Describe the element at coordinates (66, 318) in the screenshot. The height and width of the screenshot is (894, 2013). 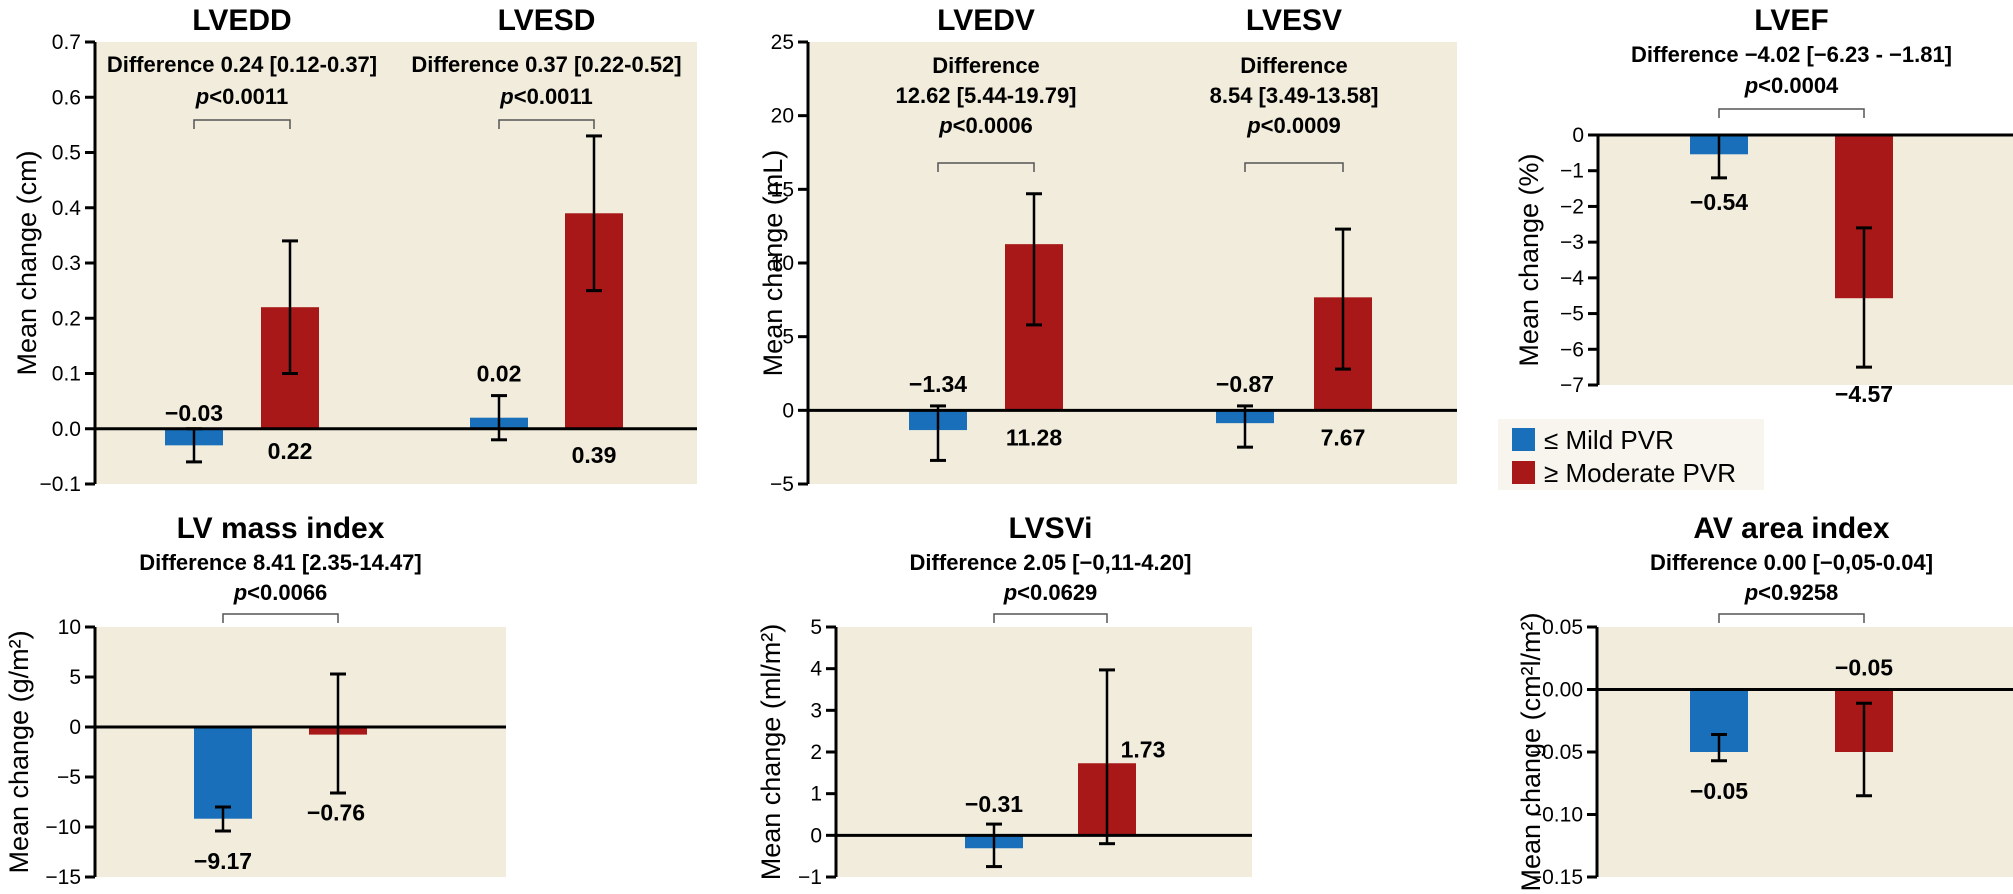
I see `y-tick-label: 0.2` at that location.